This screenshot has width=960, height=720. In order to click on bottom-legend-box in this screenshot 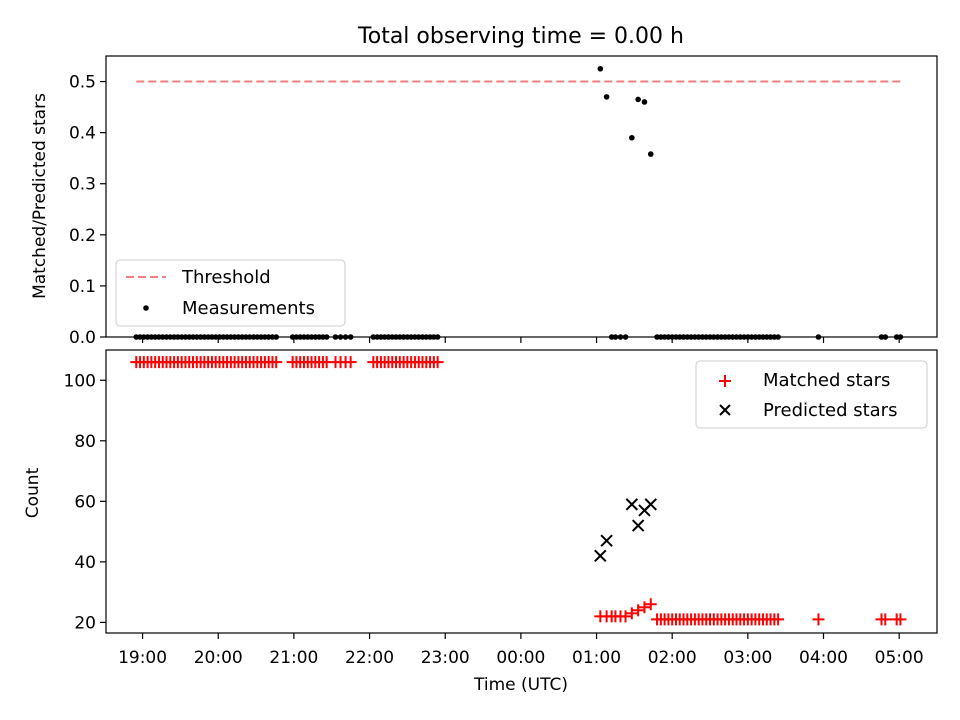, I will do `click(811, 394)`.